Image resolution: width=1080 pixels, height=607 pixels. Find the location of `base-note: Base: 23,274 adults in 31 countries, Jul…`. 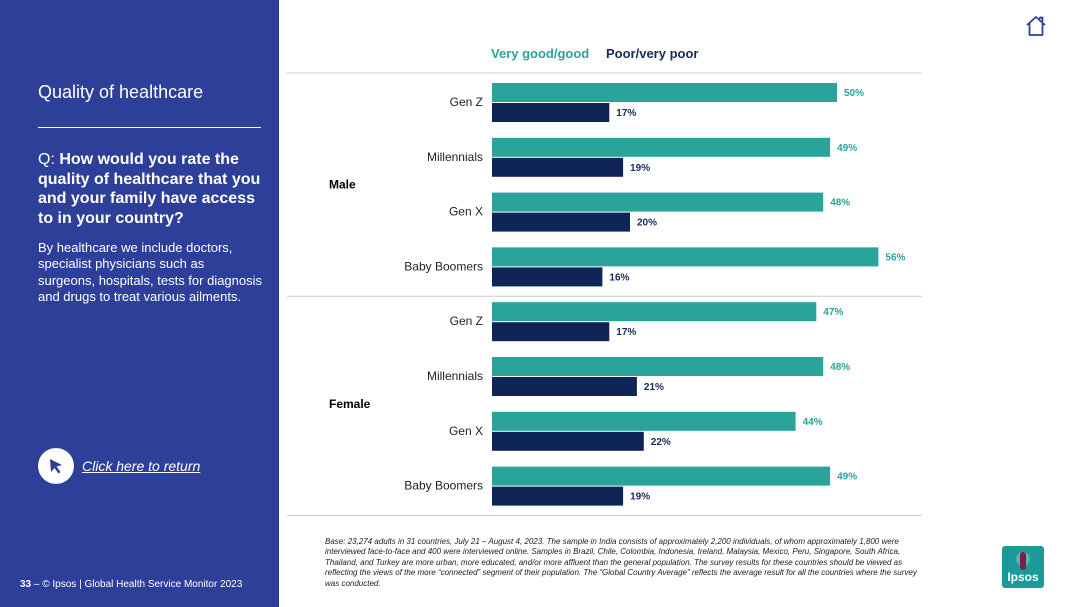

base-note: Base: 23,274 adults in 31 countries, Jul… is located at coordinates (621, 562).